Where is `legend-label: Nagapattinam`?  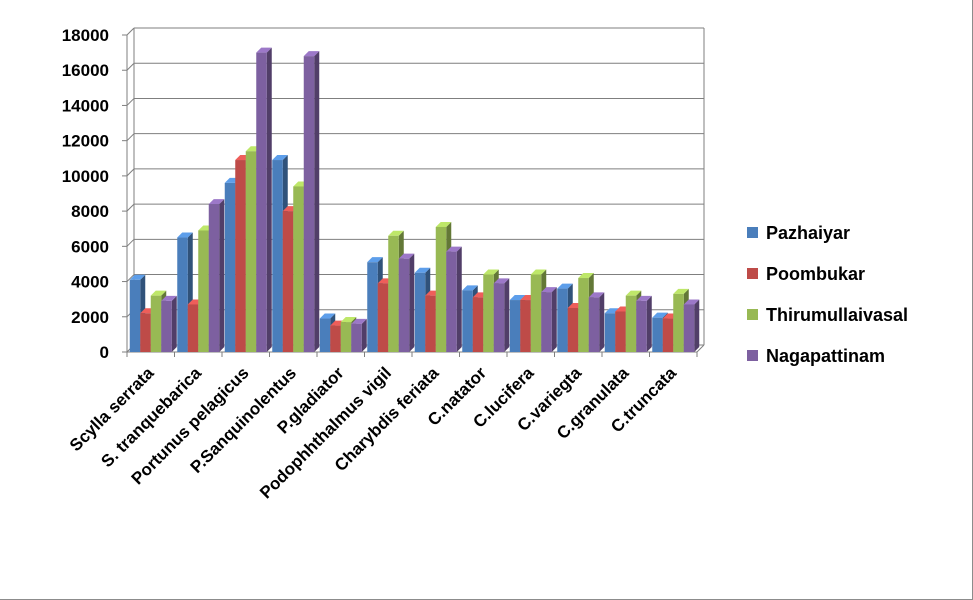 legend-label: Nagapattinam is located at coordinates (825, 356).